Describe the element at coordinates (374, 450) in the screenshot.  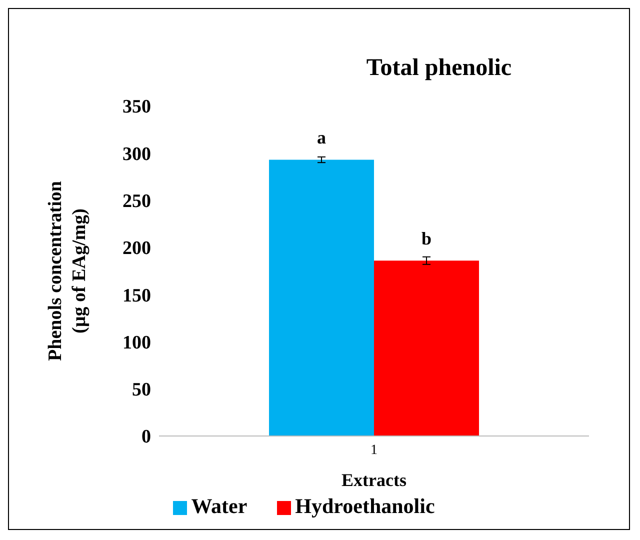
I see `x-tick-label: 1` at that location.